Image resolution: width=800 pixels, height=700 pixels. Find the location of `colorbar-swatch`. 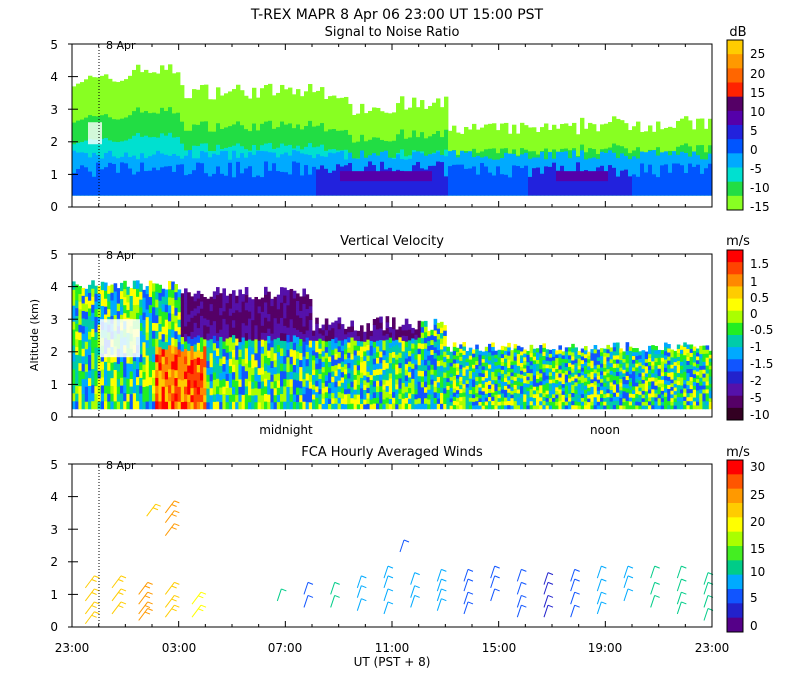

colorbar-swatch is located at coordinates (735, 104).